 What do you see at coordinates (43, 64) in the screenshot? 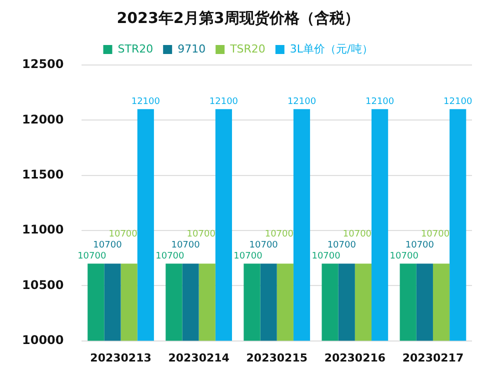
I see `y-tick-label: 12500` at bounding box center [43, 64].